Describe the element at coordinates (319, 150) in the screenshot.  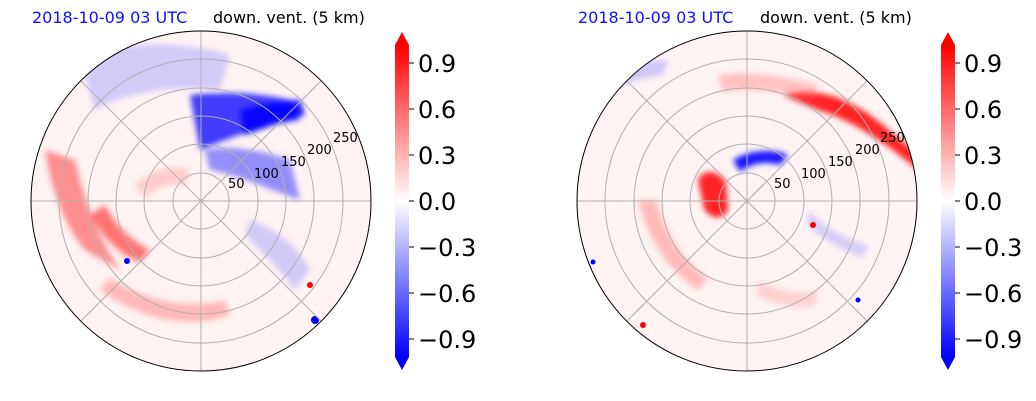
I see `left-radial-label-200: 200` at that location.